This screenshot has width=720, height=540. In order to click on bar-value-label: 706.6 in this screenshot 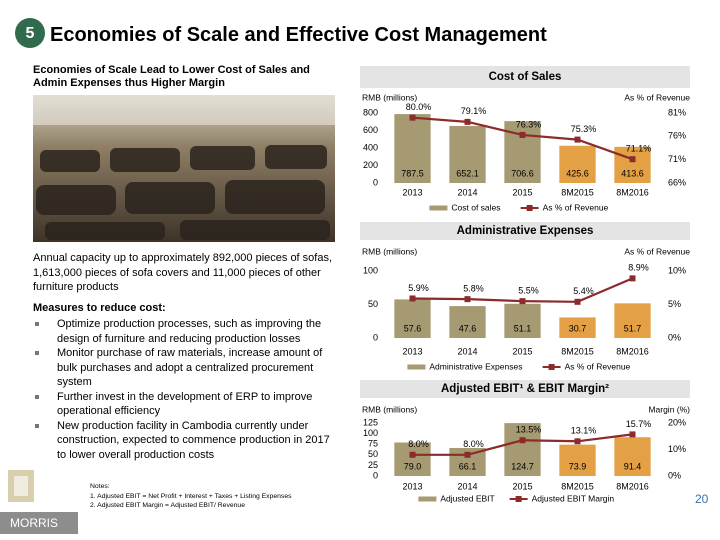, I will do `click(522, 173)`.